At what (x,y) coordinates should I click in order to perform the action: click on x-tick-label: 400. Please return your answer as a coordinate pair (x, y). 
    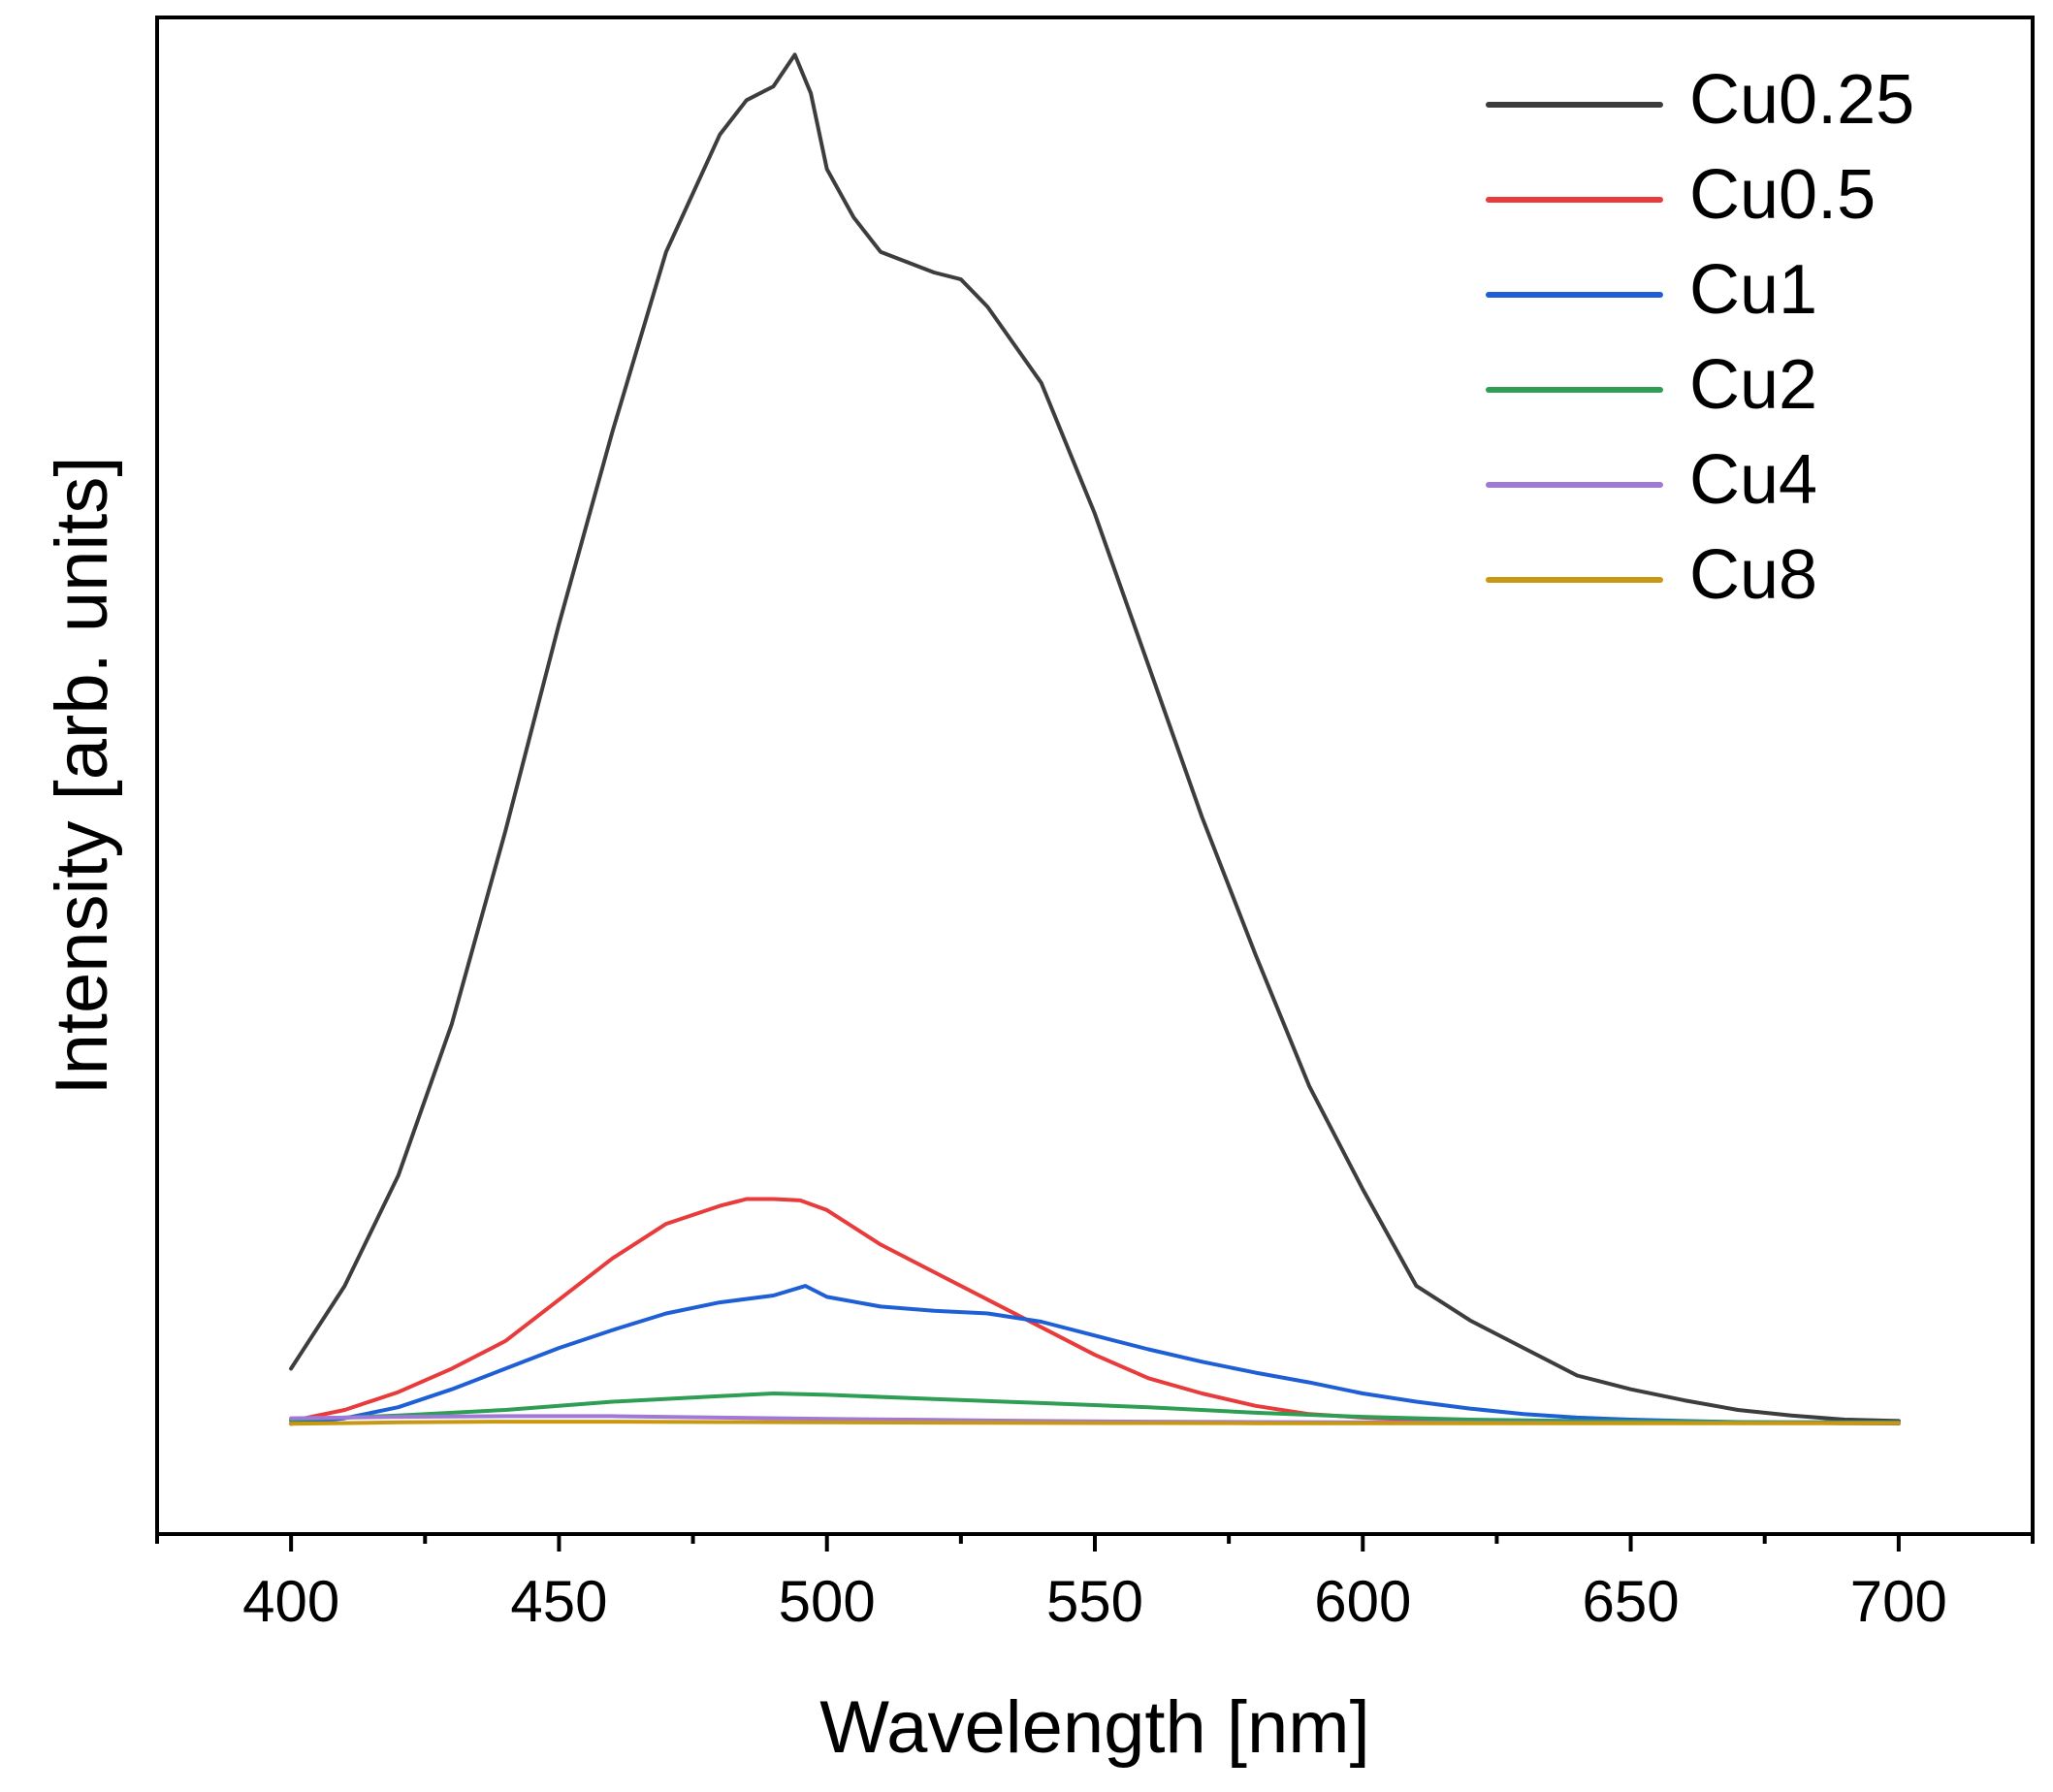
    Looking at the image, I should click on (290, 1601).